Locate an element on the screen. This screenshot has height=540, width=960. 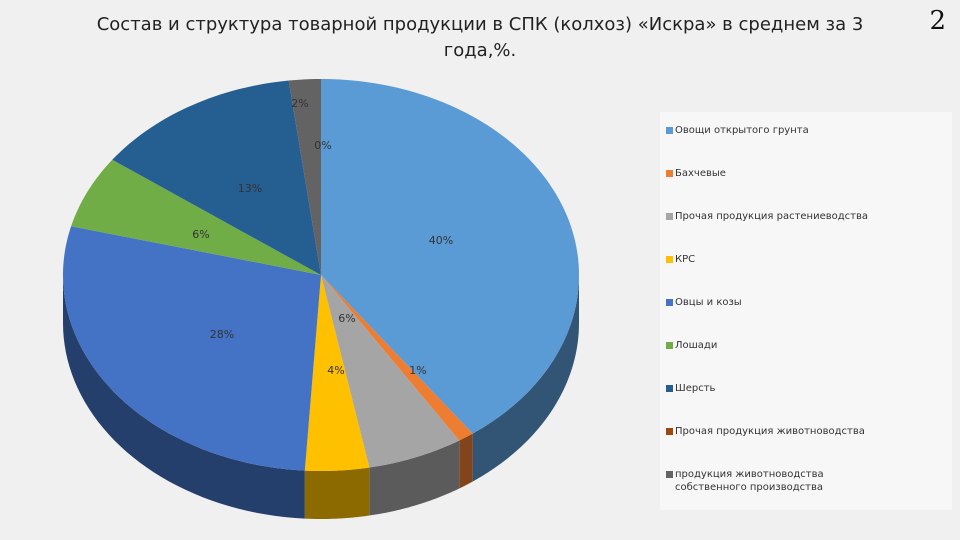
legend-item: Прочая продукция животноводства is located at coordinates (780, 431).